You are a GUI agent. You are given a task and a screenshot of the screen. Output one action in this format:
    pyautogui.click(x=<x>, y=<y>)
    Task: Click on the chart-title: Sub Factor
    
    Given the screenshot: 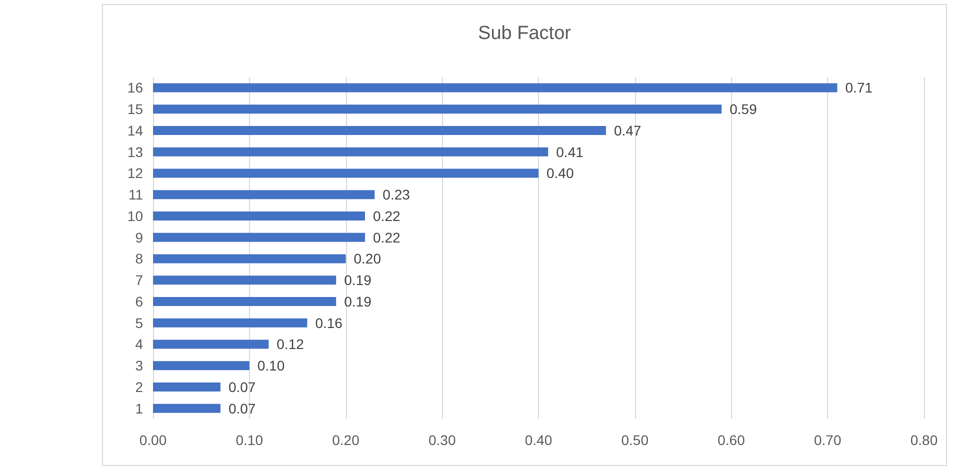 What is the action you would take?
    pyautogui.click(x=525, y=33)
    